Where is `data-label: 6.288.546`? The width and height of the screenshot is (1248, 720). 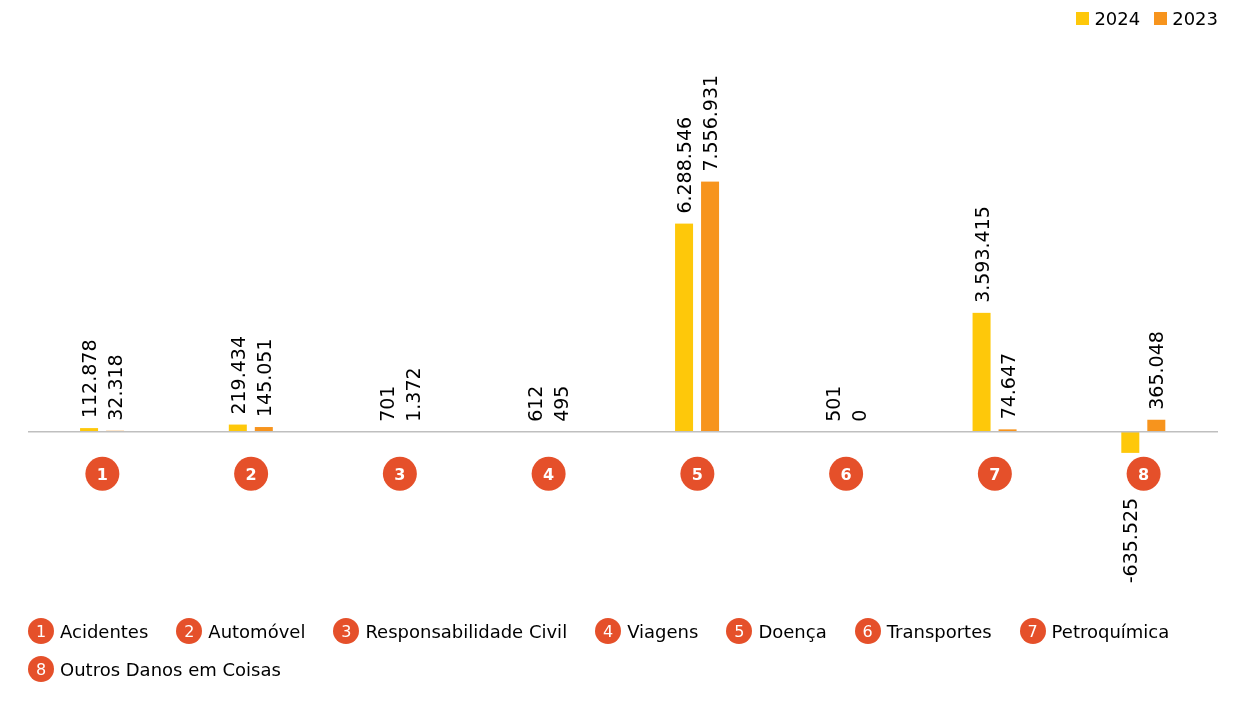
data-label: 6.288.546 is located at coordinates (684, 165).